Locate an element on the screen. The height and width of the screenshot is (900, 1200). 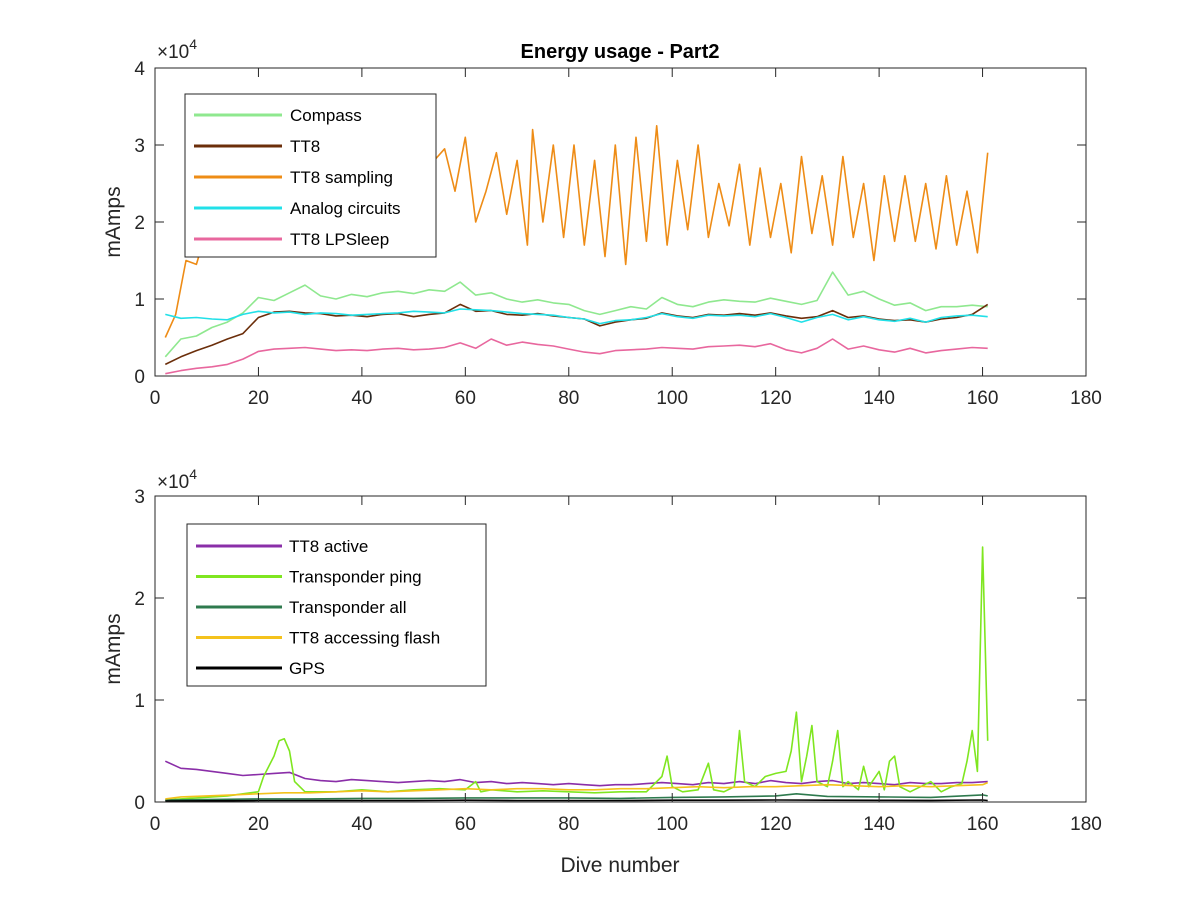
top-x-tick-label: 140 is located at coordinates (879, 398).